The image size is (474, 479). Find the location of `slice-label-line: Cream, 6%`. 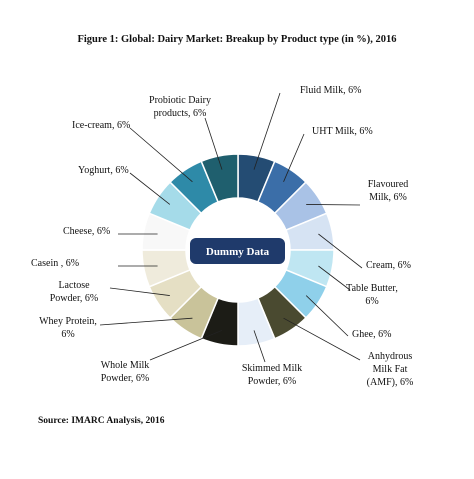

slice-label-line: Cream, 6% is located at coordinates (388, 265).